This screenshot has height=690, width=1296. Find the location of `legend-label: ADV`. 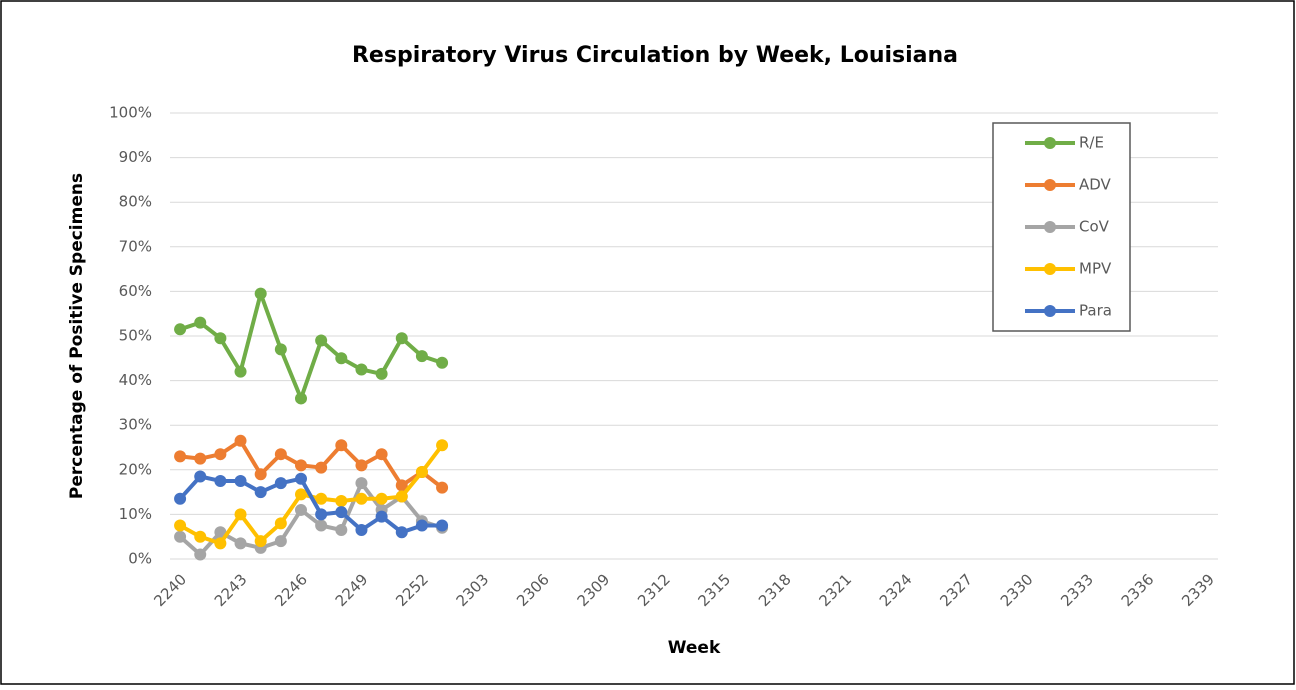

legend-label: ADV is located at coordinates (1095, 185).